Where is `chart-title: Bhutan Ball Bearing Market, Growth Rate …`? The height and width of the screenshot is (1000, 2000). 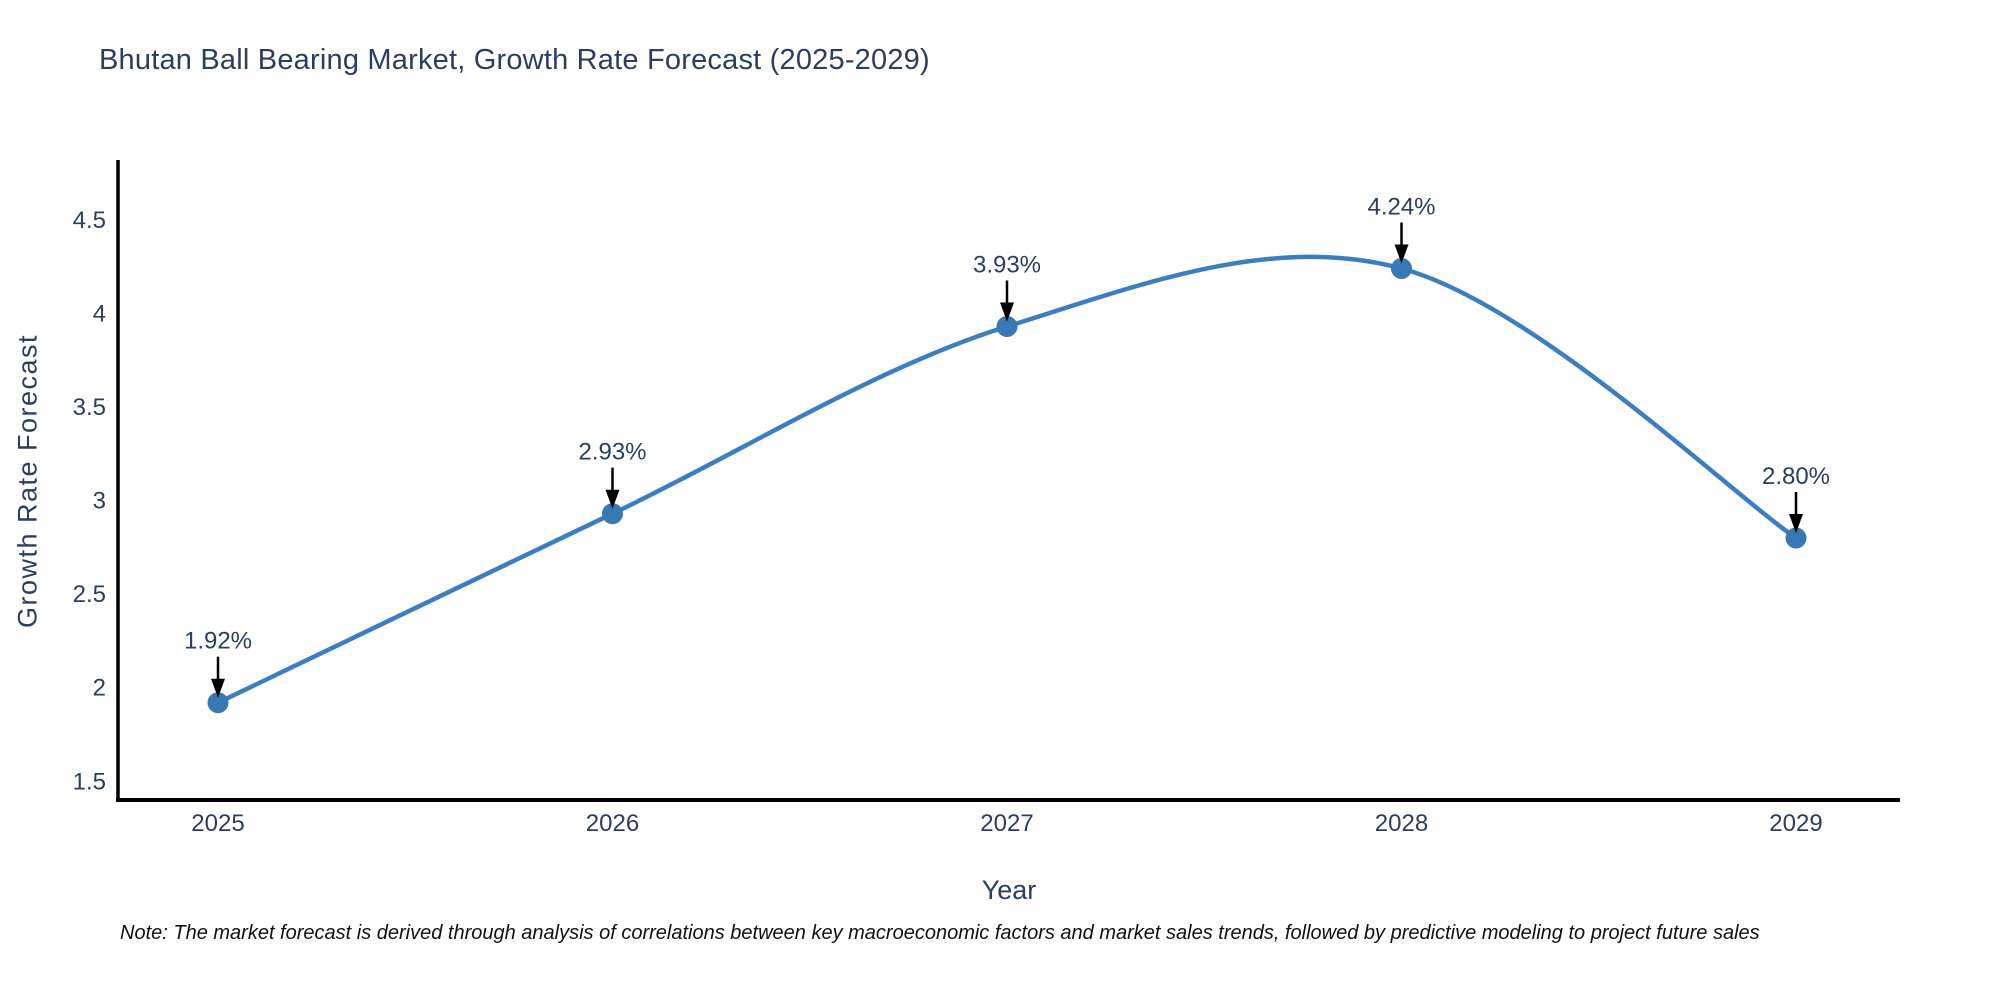 chart-title: Bhutan Ball Bearing Market, Growth Rate … is located at coordinates (514, 60).